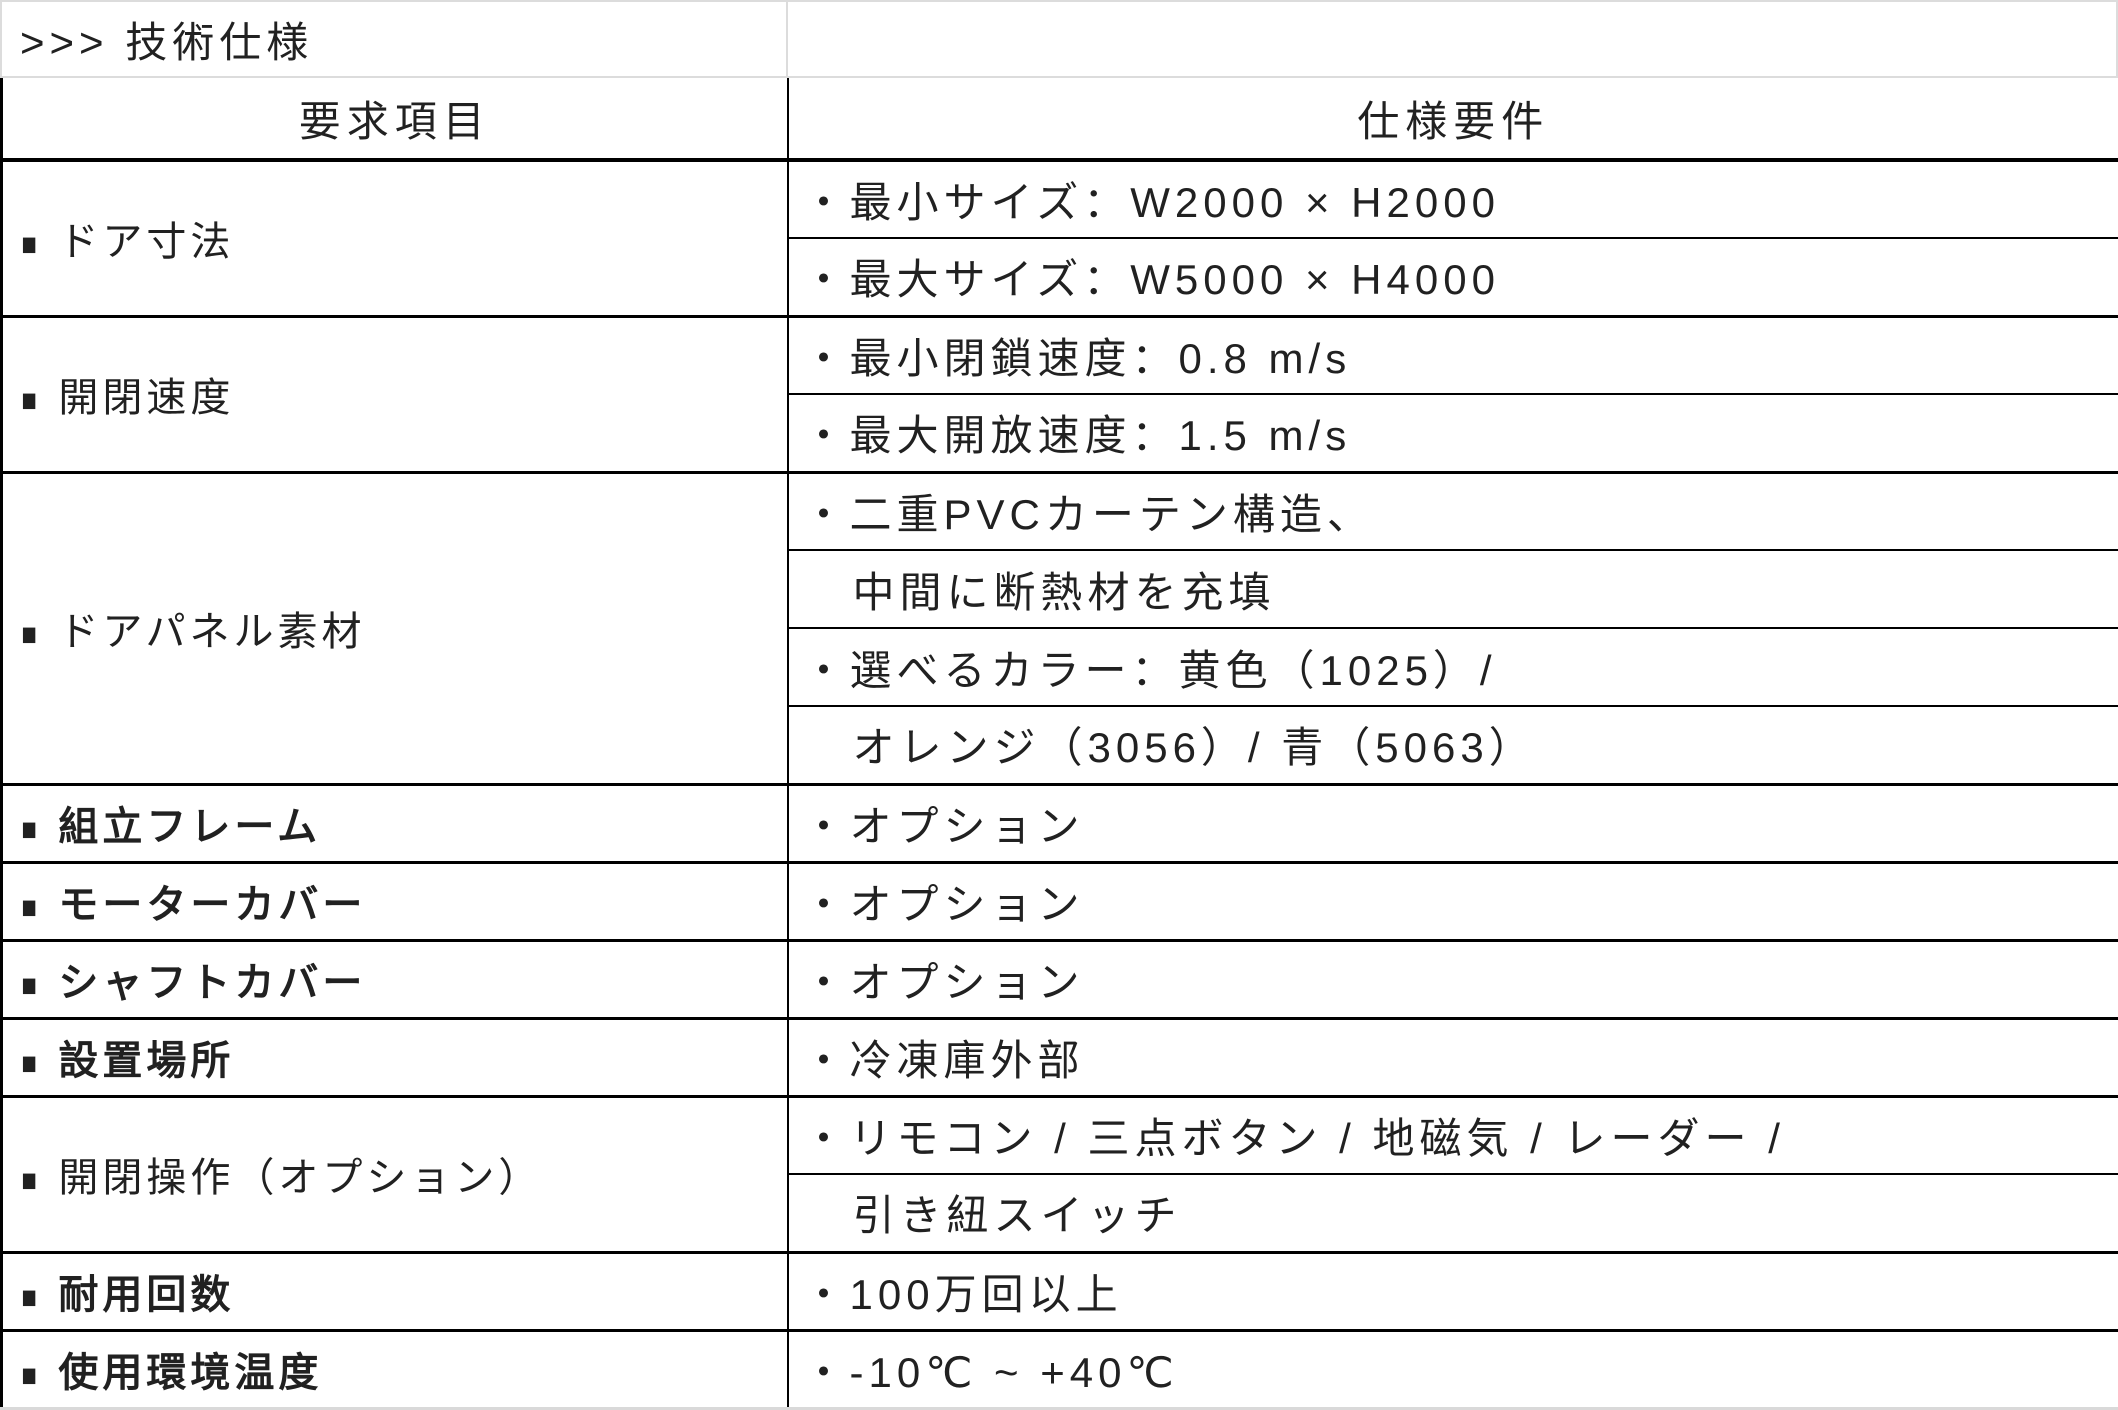 This screenshot has width=2118, height=1410. Describe the element at coordinates (1453, 823) in the screenshot. I see `spec-cell-assembly-frame-option: ・オプション` at that location.